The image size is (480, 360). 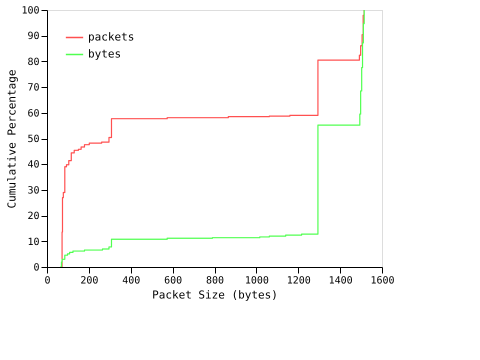 I want to click on y-tick-label: 20, so click(x=33, y=216).